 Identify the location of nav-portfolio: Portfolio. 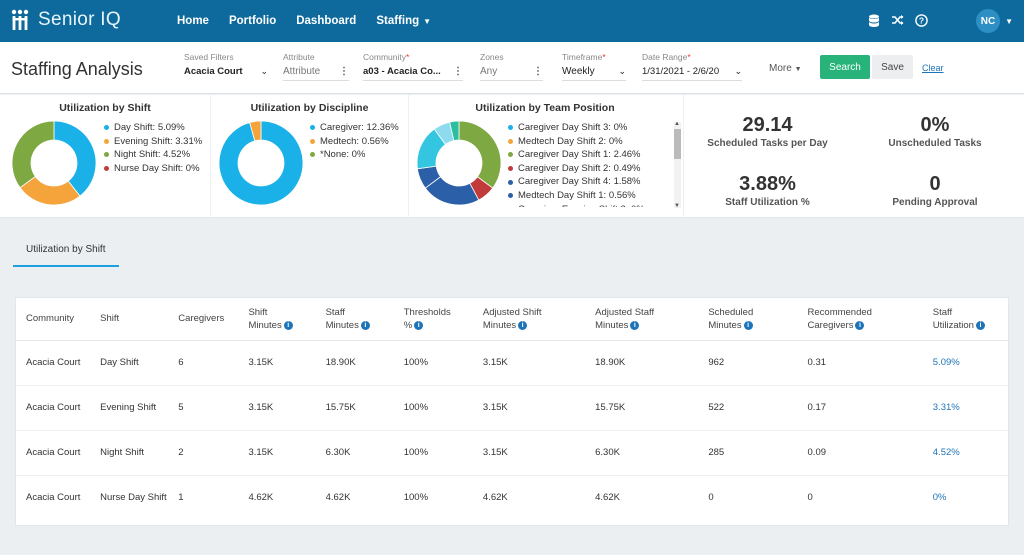
(252, 21).